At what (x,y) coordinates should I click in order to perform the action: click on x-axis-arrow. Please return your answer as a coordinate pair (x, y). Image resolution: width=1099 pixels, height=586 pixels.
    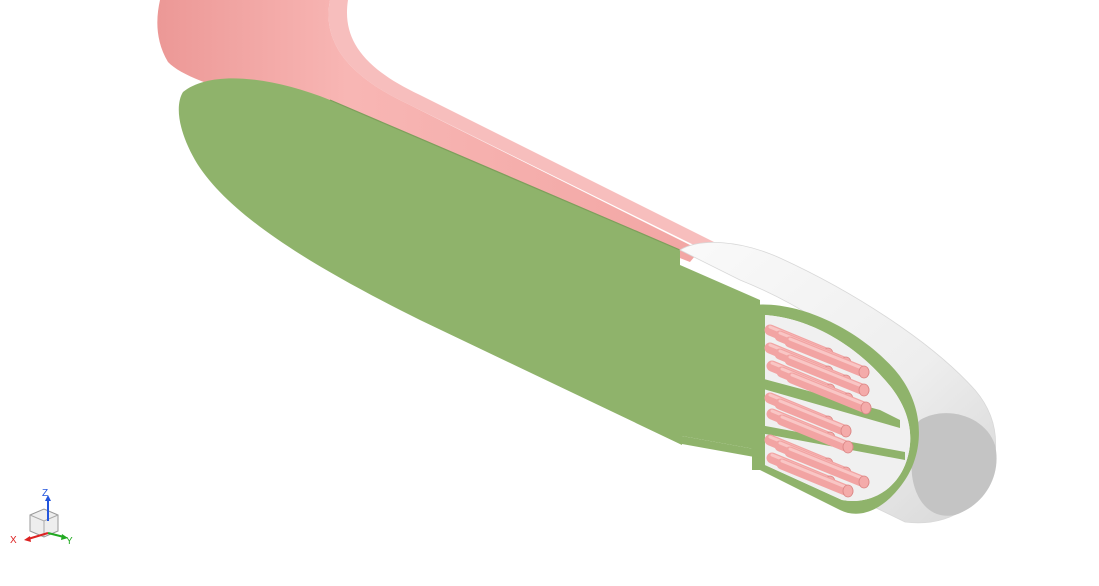
    Looking at the image, I should click on (27, 539).